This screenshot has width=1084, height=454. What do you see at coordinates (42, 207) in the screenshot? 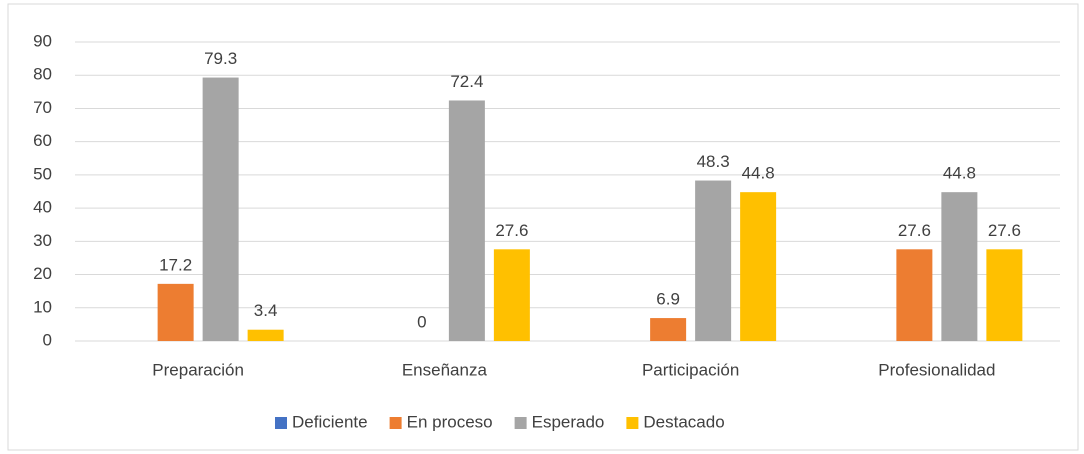
I see `y-tick-label: 40` at bounding box center [42, 207].